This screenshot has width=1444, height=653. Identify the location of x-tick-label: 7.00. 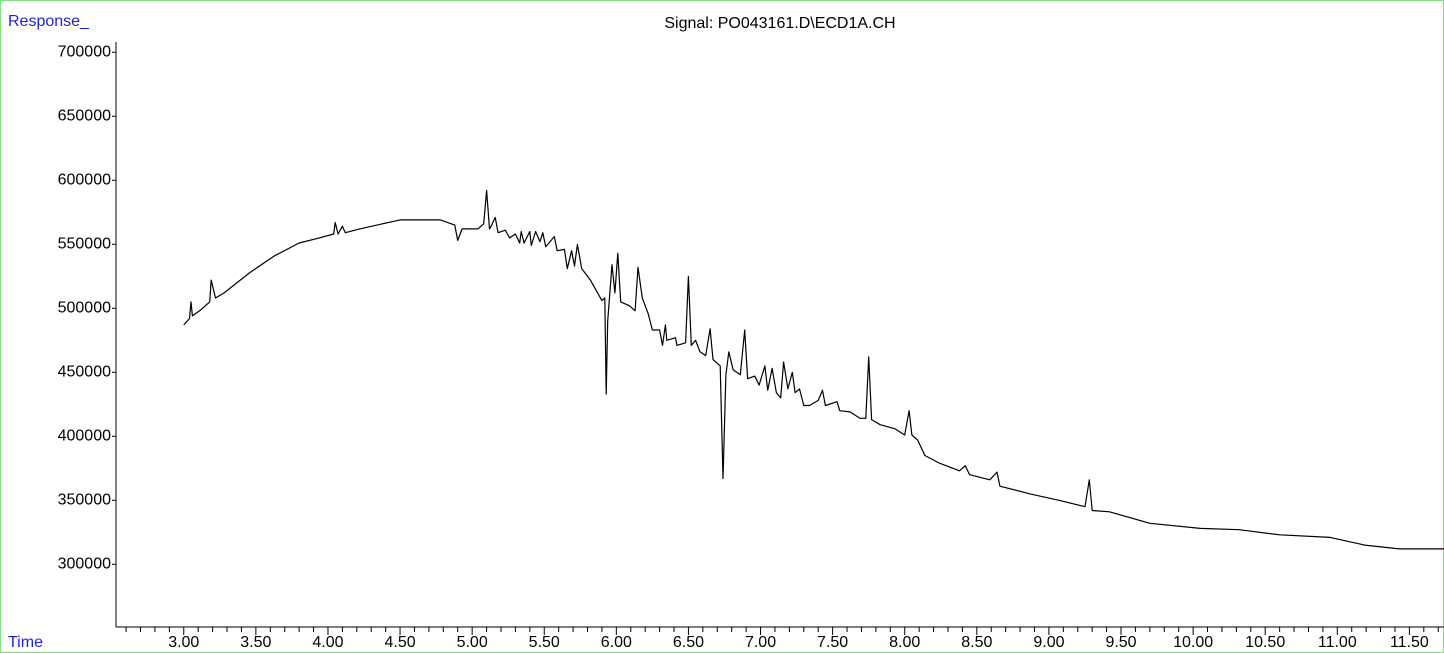
(760, 642).